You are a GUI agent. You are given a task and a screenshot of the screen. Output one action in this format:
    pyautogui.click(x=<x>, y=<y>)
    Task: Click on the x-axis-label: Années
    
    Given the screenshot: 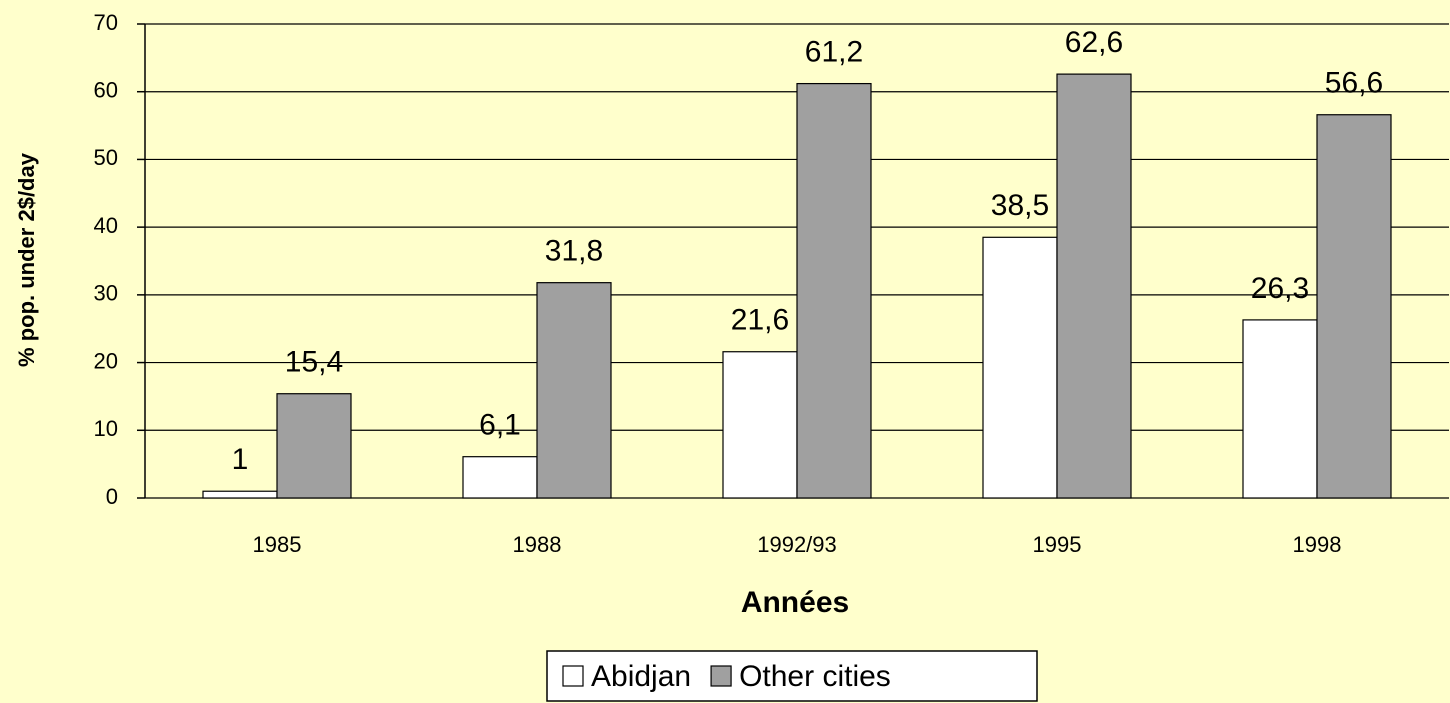 What is the action you would take?
    pyautogui.click(x=795, y=602)
    